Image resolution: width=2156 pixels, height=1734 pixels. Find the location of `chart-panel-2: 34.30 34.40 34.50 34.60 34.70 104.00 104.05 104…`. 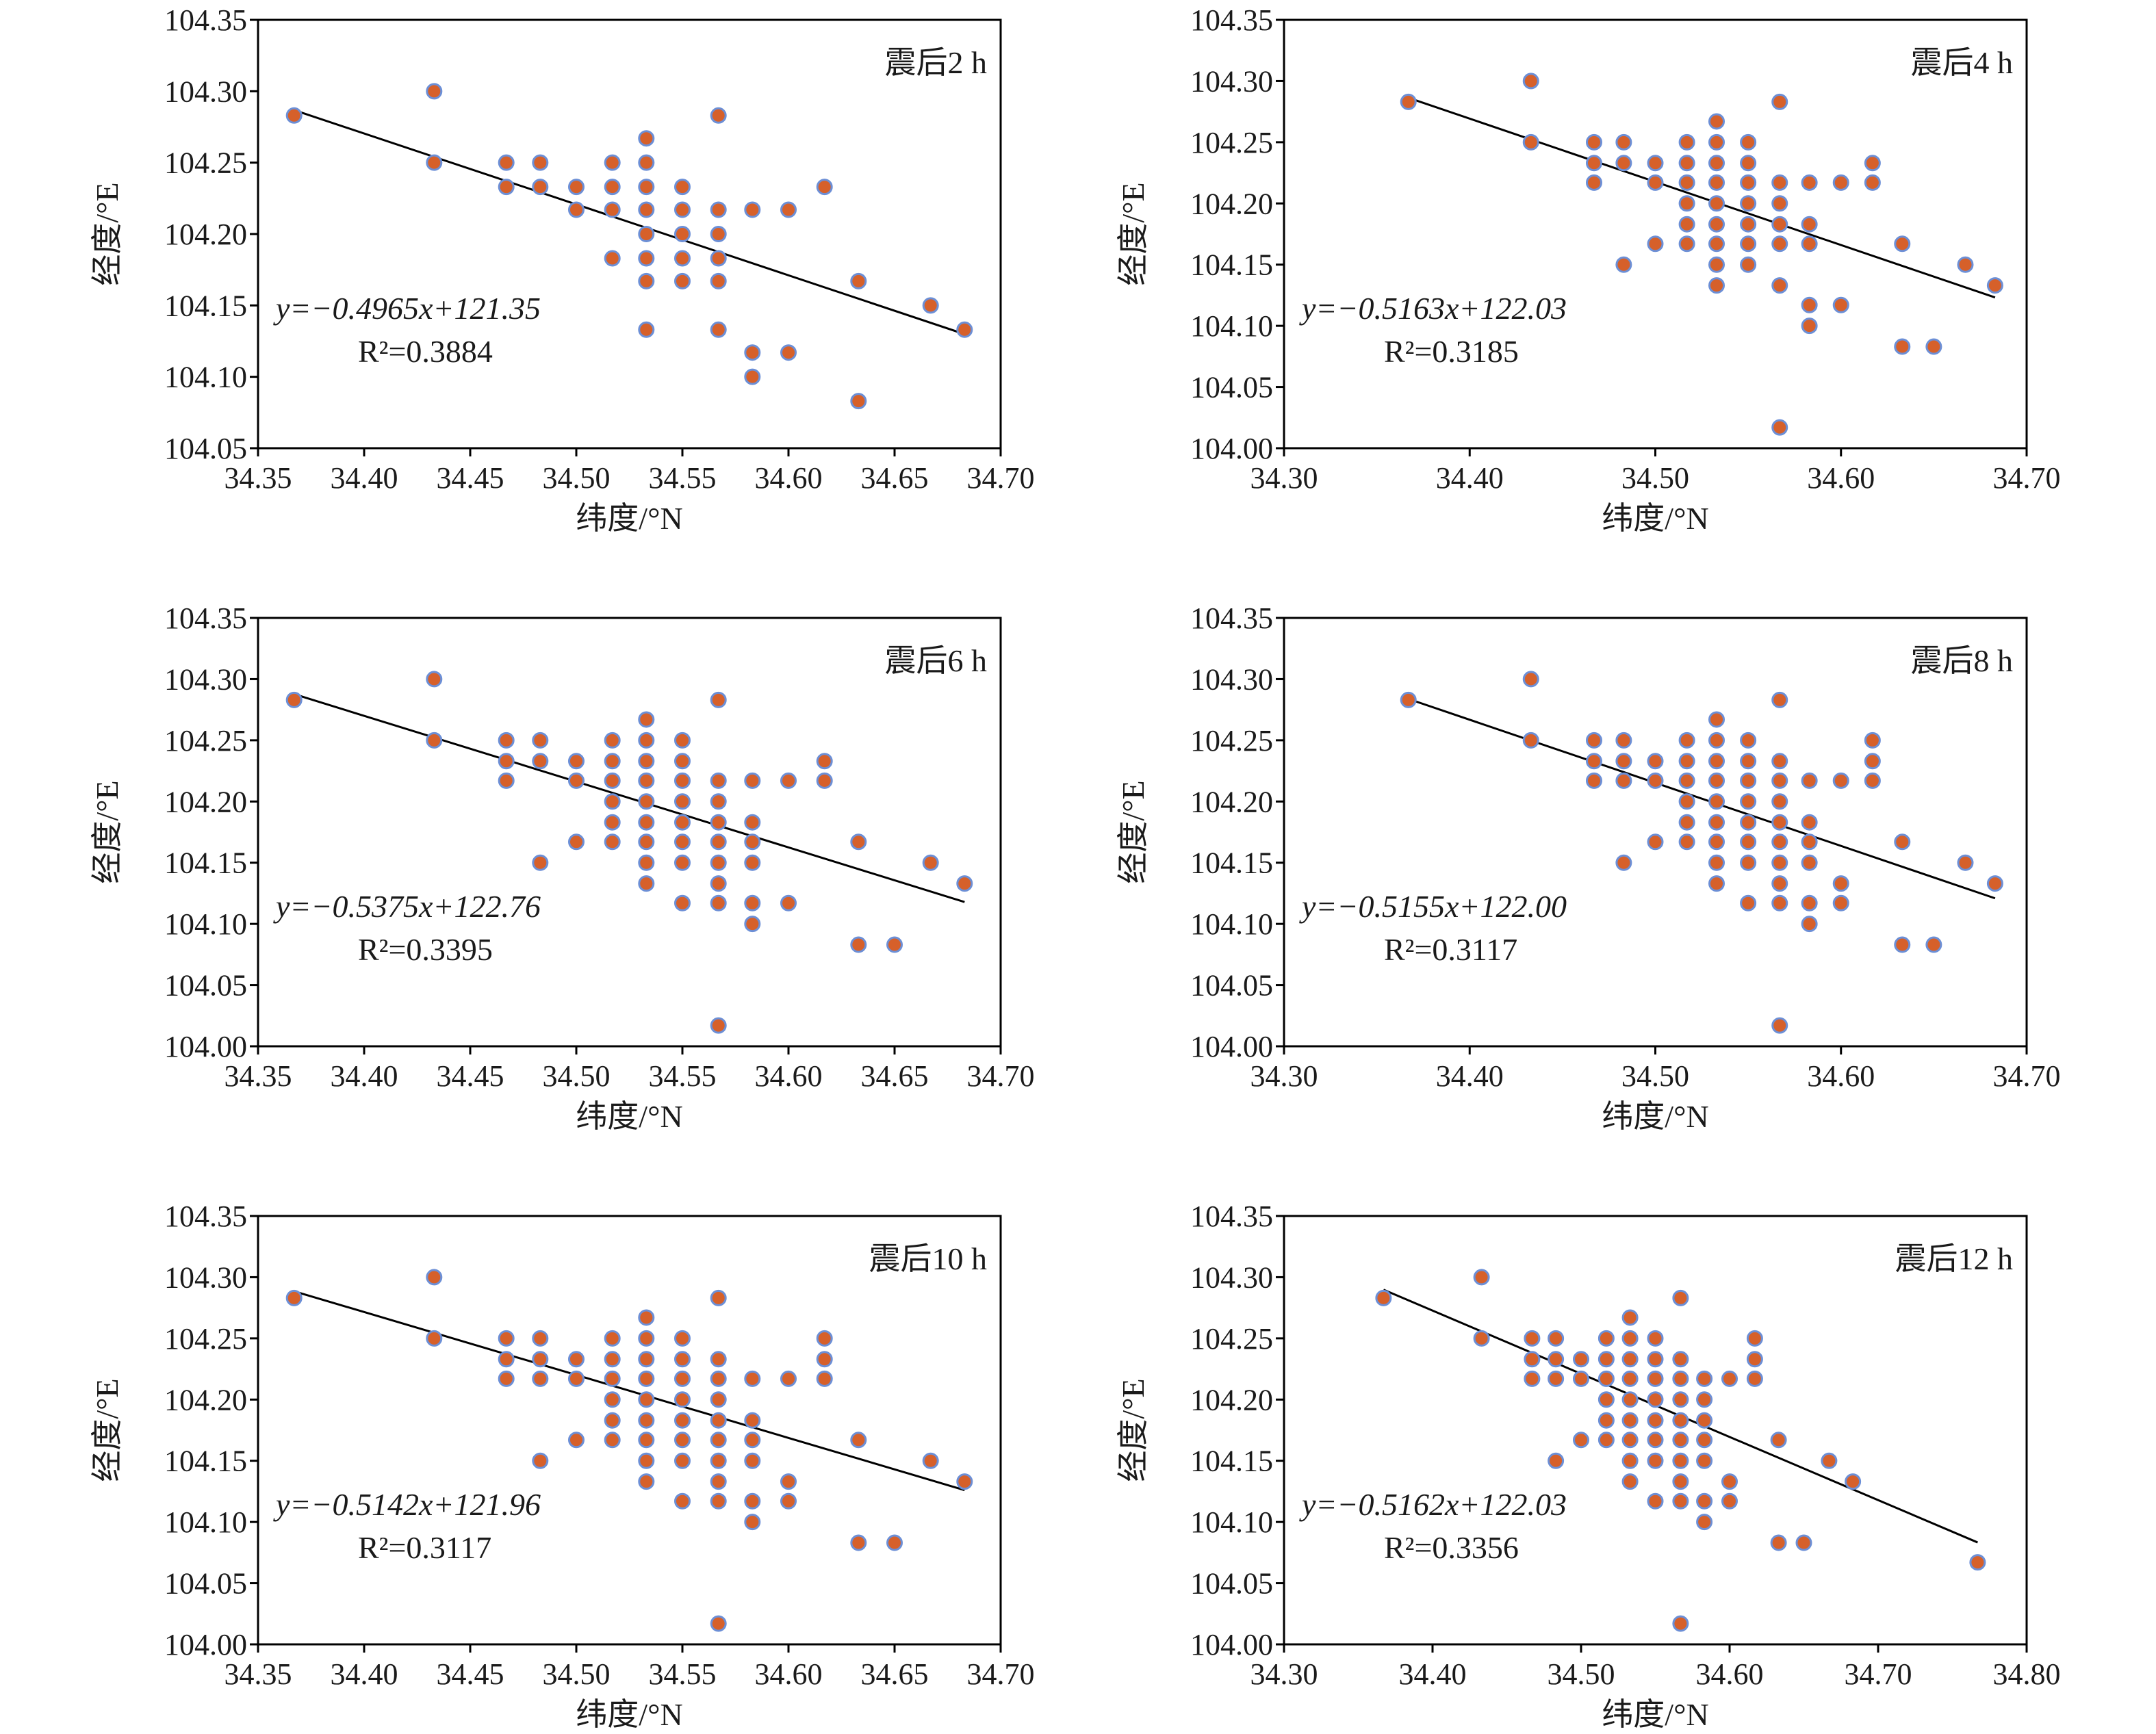

chart-panel-2: 34.30 34.40 34.50 34.60 34.70 104.00 104.05 104… is located at coordinates (1588, 269).